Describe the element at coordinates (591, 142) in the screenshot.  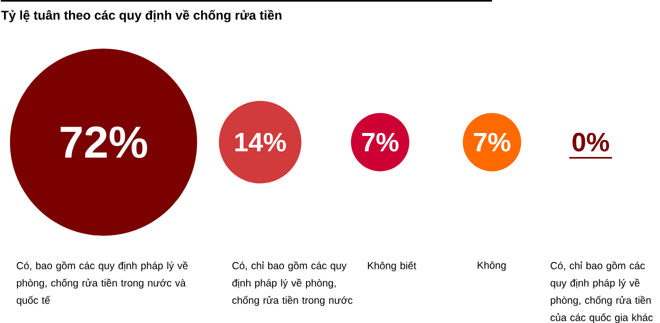
I see `data-label: 0%` at that location.